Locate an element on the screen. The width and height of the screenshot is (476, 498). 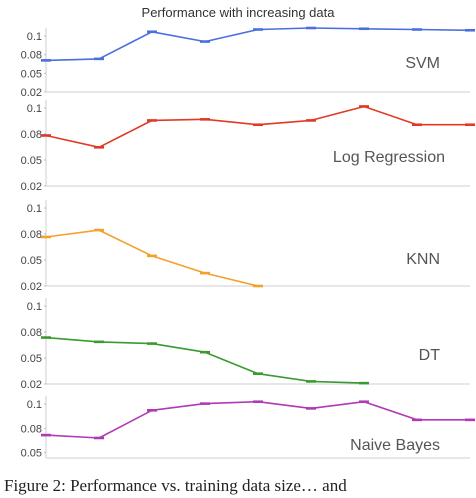
series-label: SVM is located at coordinates (422, 63).